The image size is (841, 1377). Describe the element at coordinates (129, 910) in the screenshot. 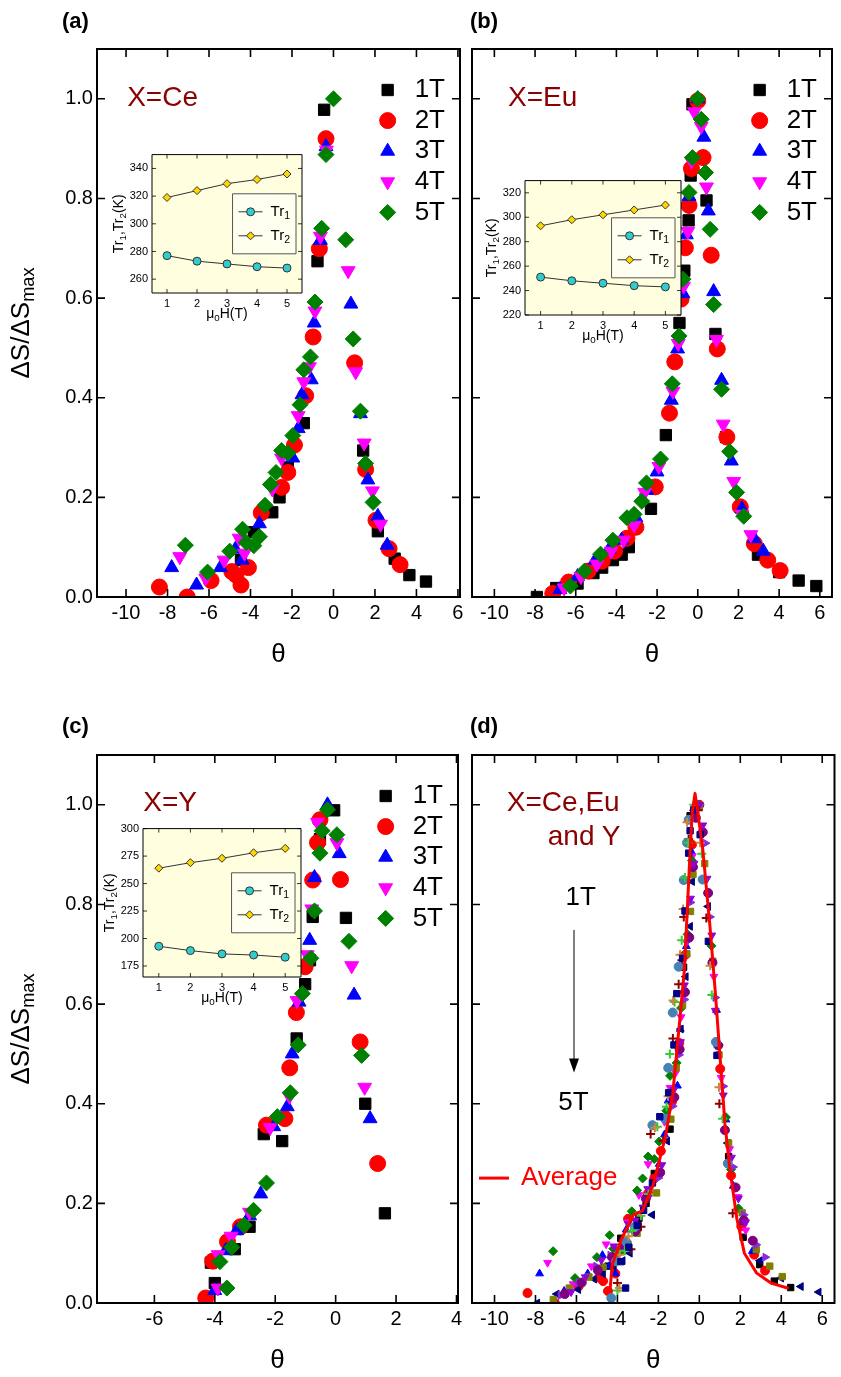

I see `y-tick-label: 225` at that location.